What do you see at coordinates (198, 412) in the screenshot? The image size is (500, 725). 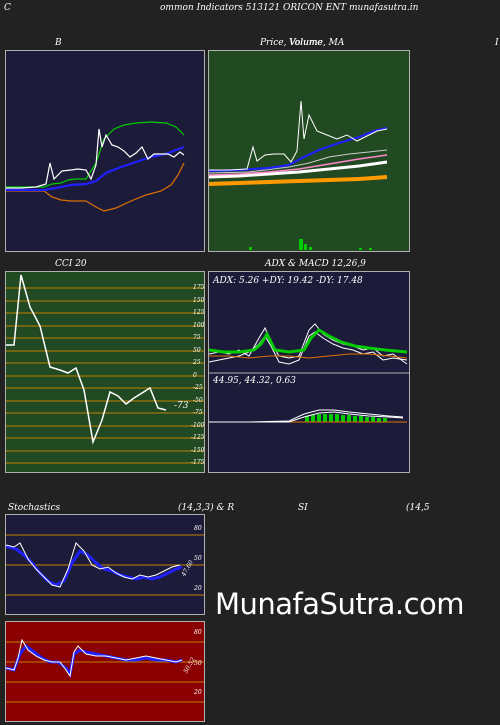 I see `cci-tick-minus75: -75` at bounding box center [198, 412].